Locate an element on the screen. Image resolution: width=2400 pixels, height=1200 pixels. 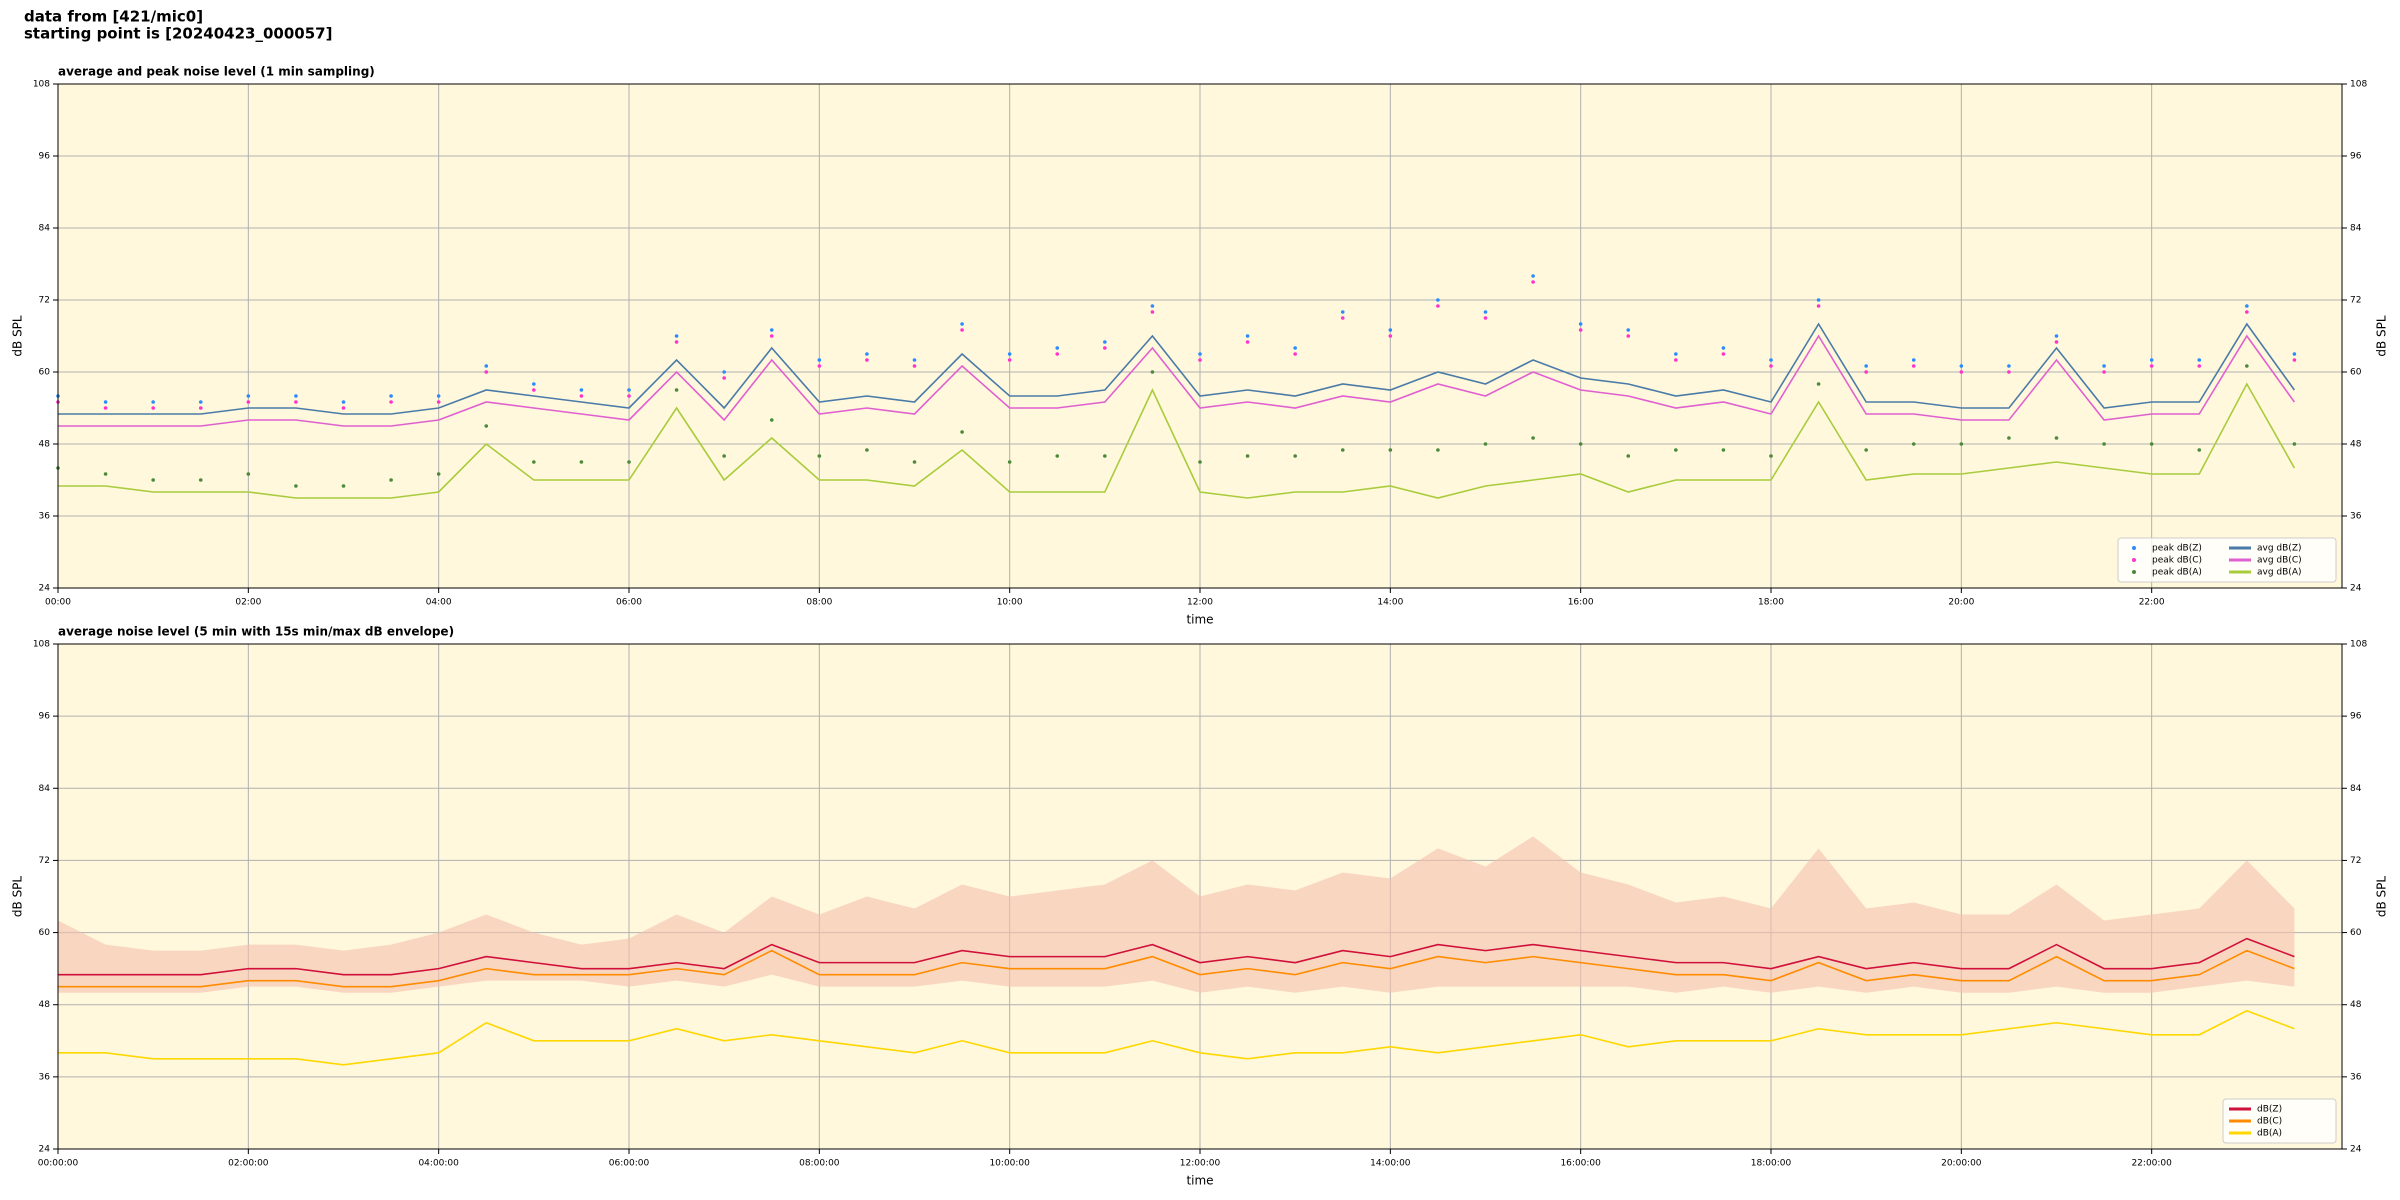
legend-label: avg dB(C) is located at coordinates (2279, 561).